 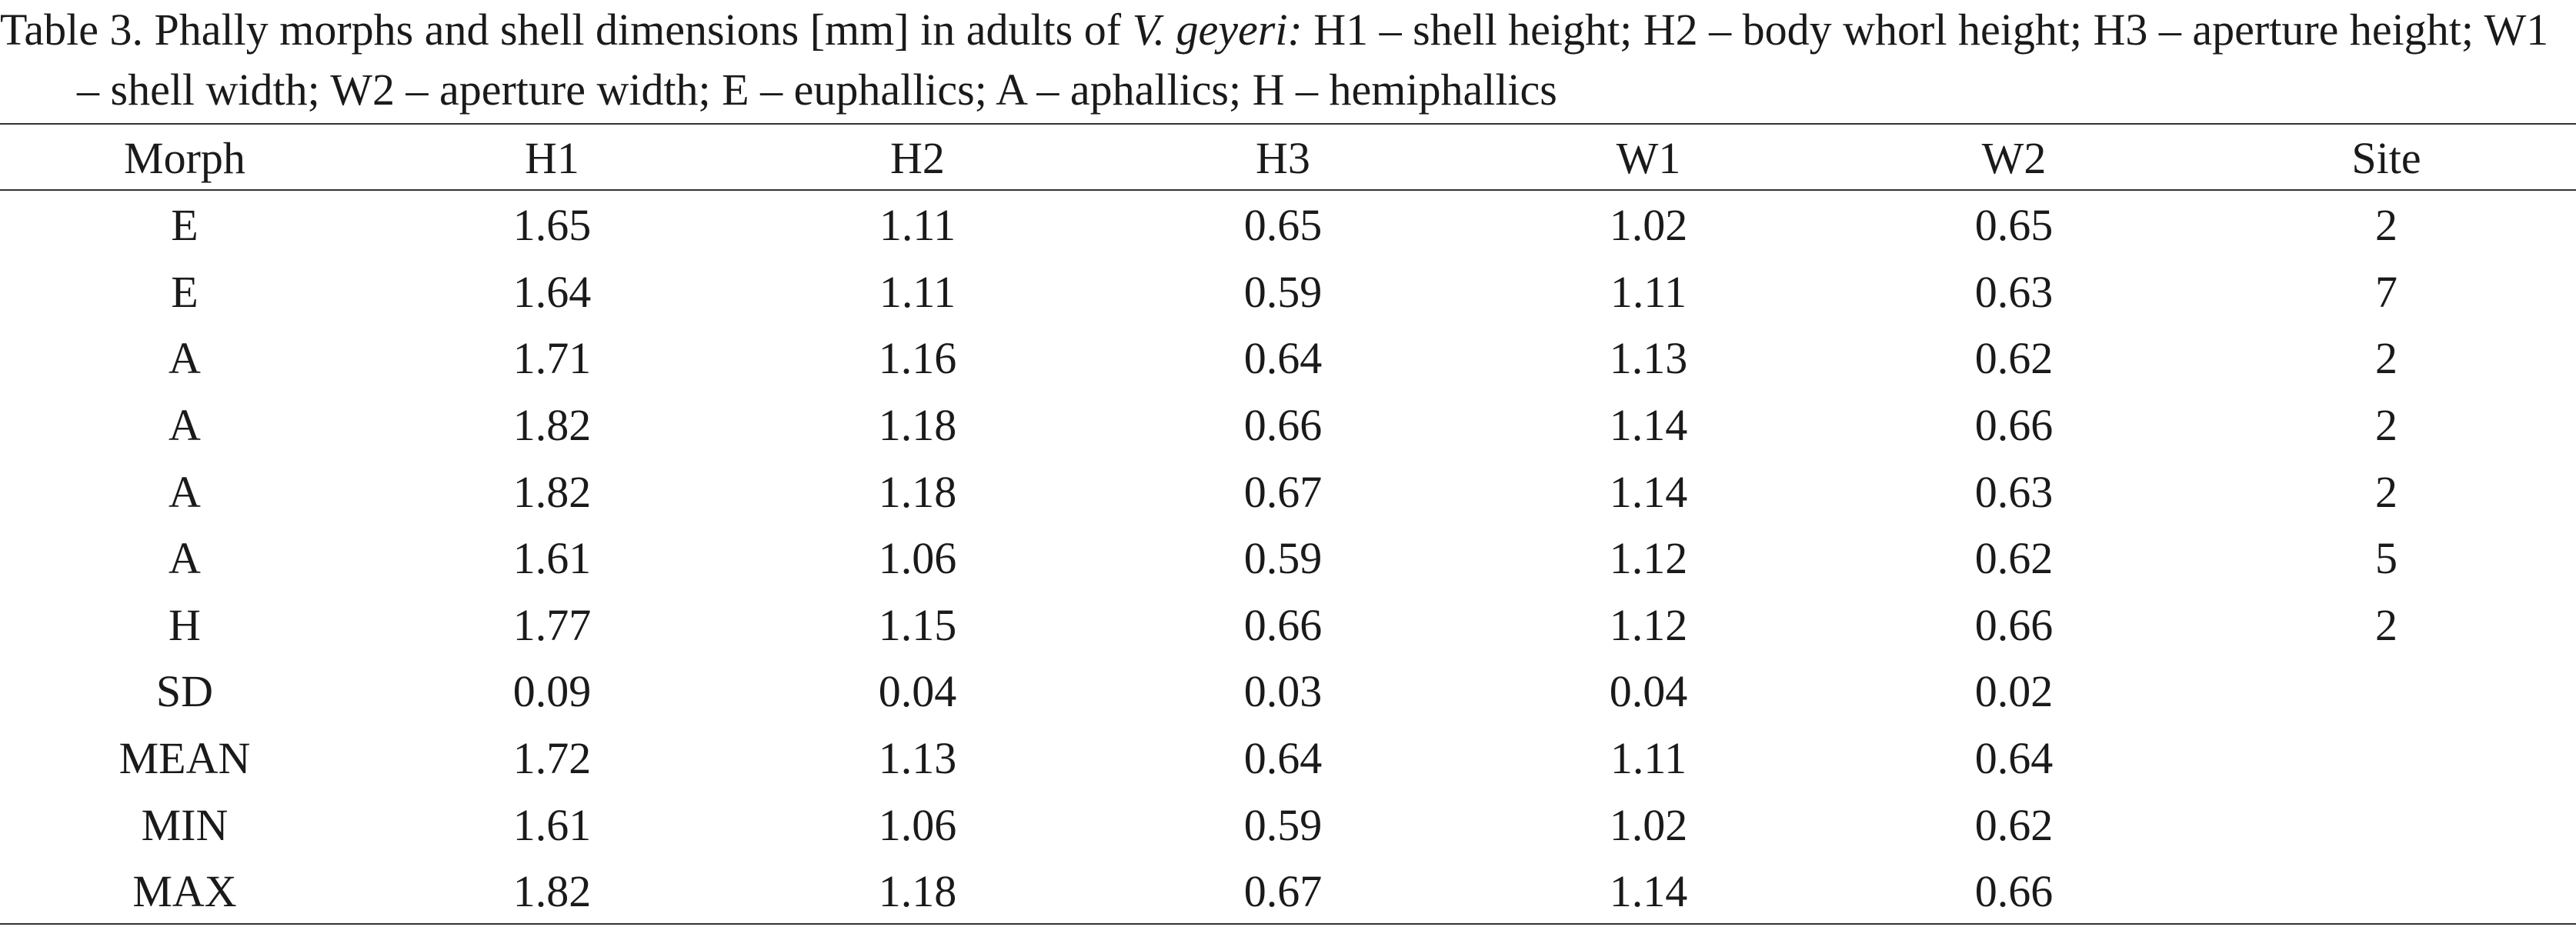 I want to click on header-site: Site, so click(x=2386, y=158).